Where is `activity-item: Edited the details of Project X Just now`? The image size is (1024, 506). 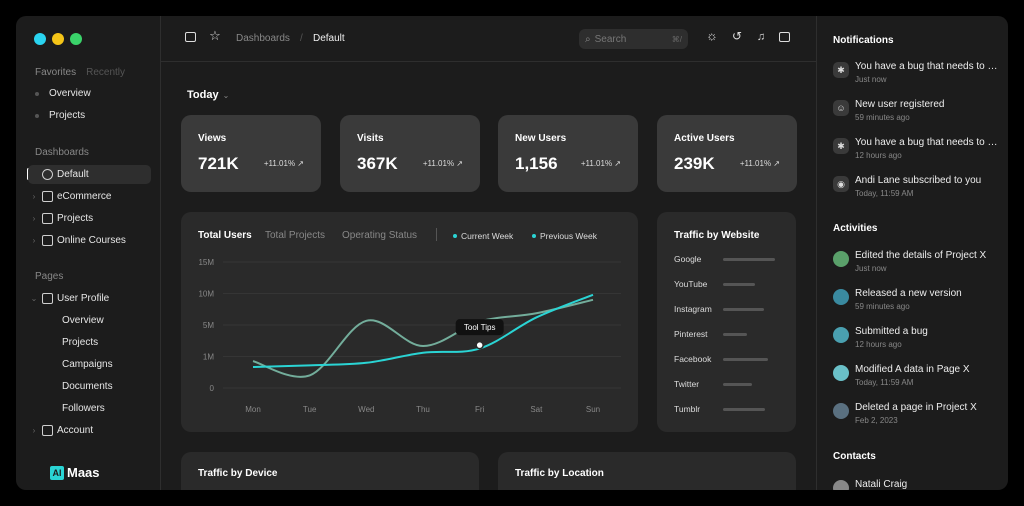
activity-item: Edited the details of Project X Just now is located at coordinates (918, 264).